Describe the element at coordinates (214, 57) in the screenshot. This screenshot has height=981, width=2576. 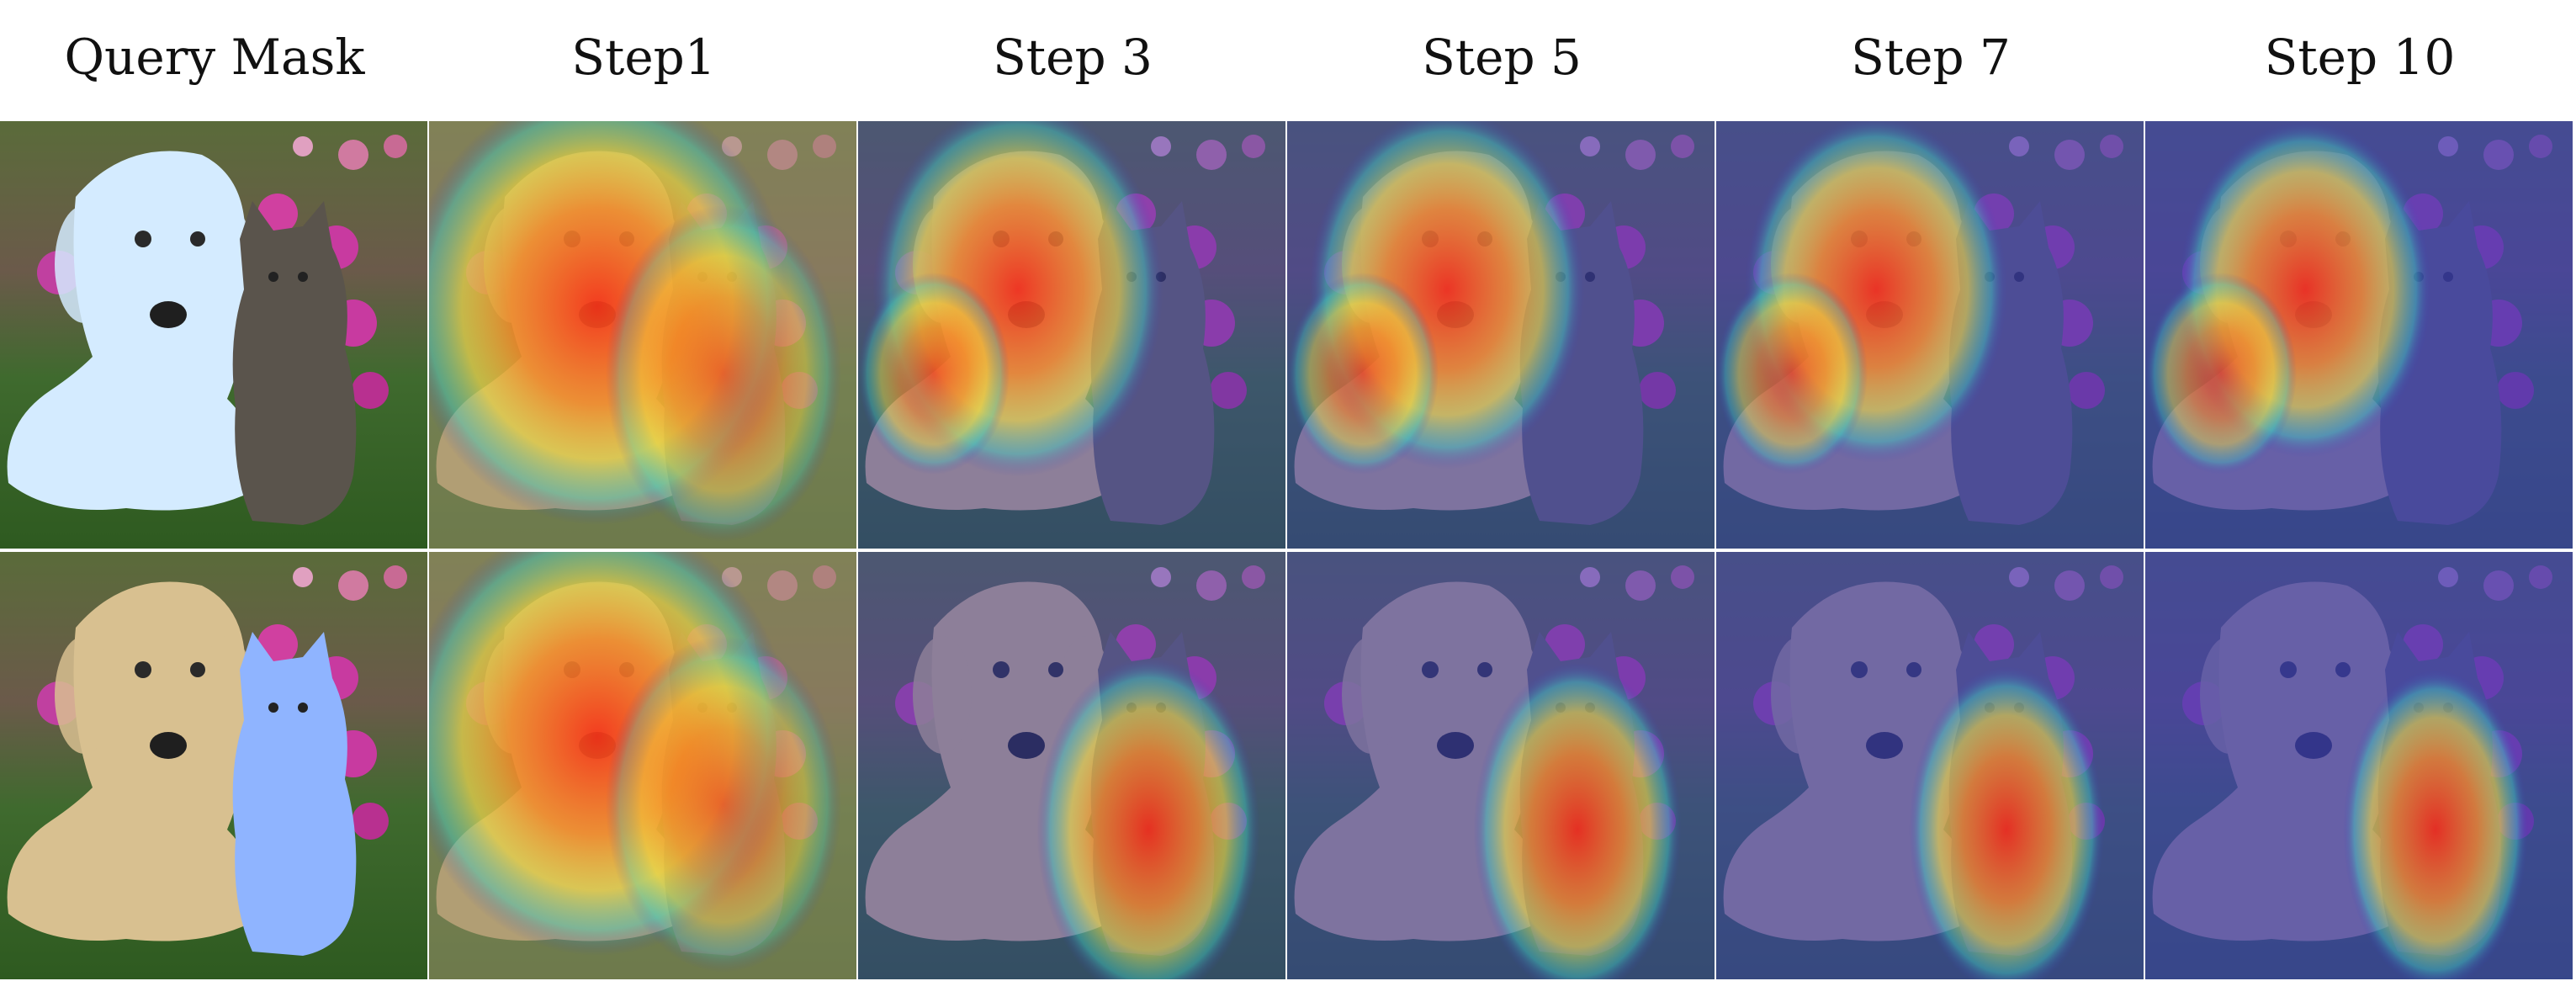
I see `column-title-query-mask: Query Mask` at that location.